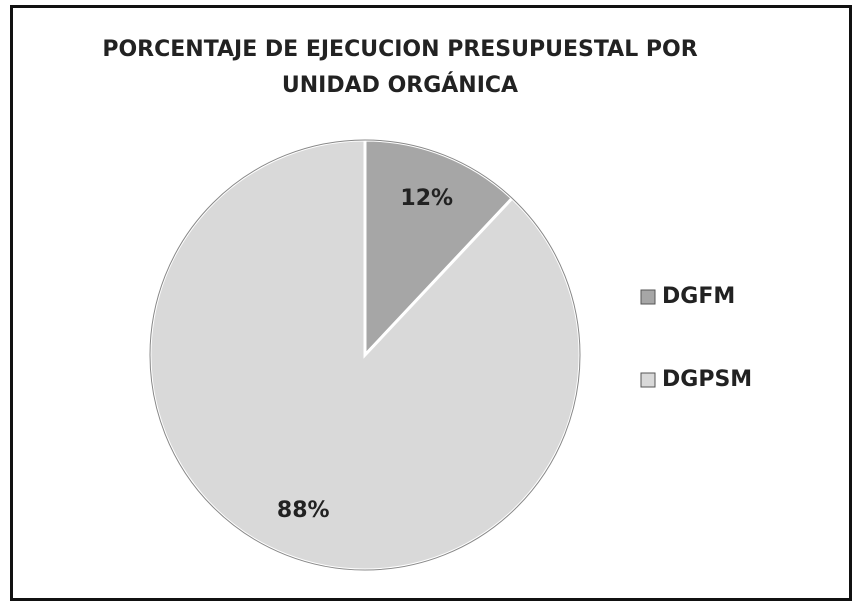 This screenshot has height=605, width=861. Describe the element at coordinates (698, 296) in the screenshot. I see `legend-label: DGFM` at that location.